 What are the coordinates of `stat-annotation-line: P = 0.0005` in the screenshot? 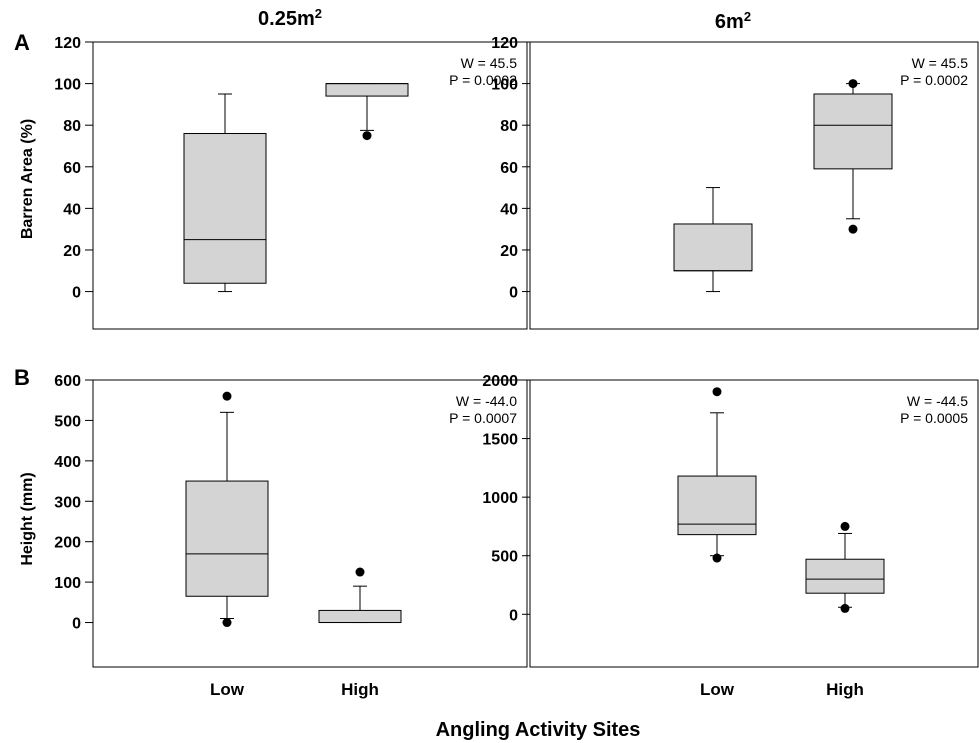 It's located at (934, 418).